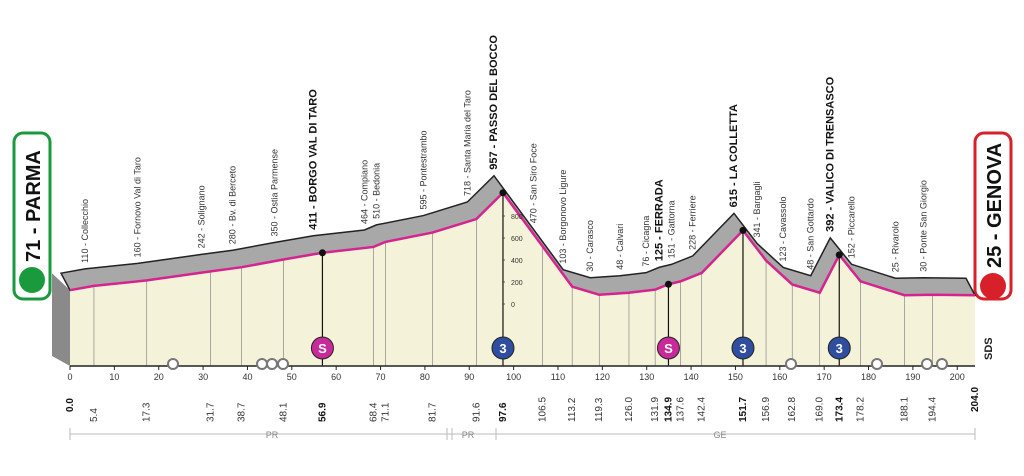 The image size is (1024, 476). Describe the element at coordinates (147, 412) in the screenshot. I see `km-label: 17.3` at that location.